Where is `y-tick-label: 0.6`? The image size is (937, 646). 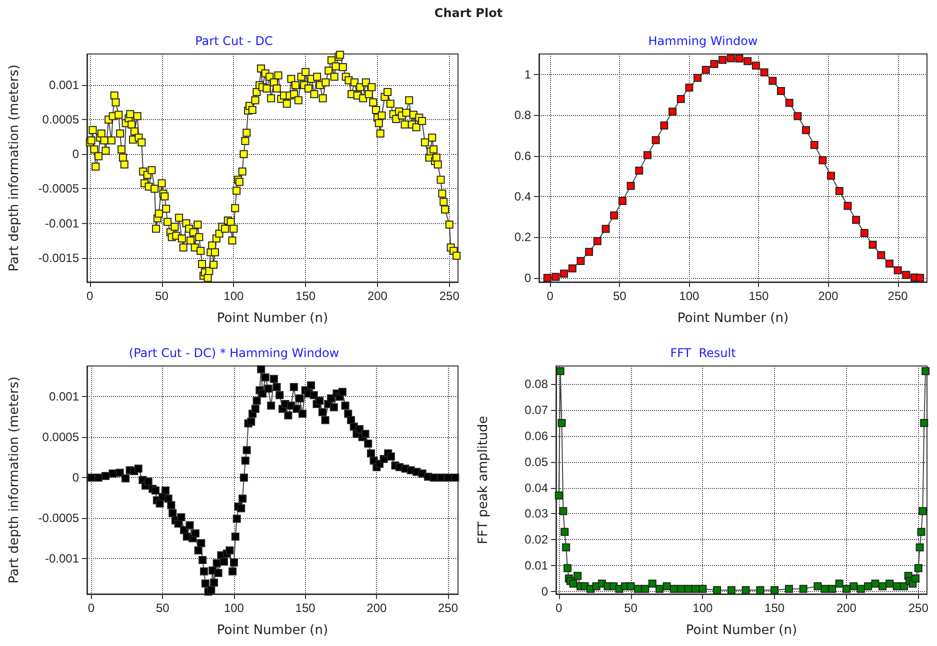
y-tick-label: 0.6 is located at coordinates (523, 155).